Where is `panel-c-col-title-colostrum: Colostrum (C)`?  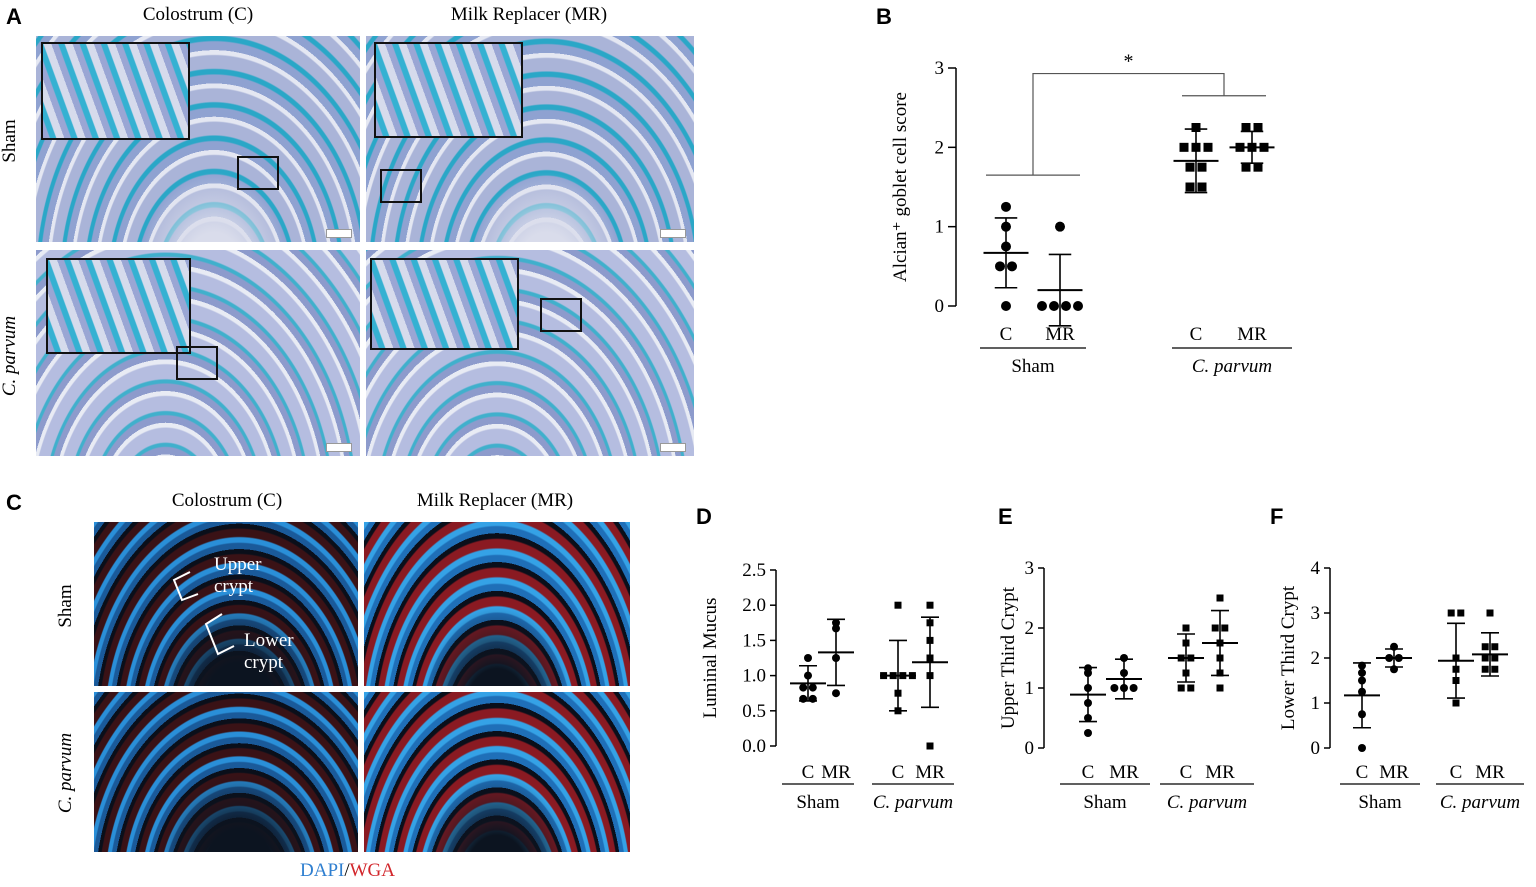 panel-c-col-title-colostrum: Colostrum (C) is located at coordinates (227, 500).